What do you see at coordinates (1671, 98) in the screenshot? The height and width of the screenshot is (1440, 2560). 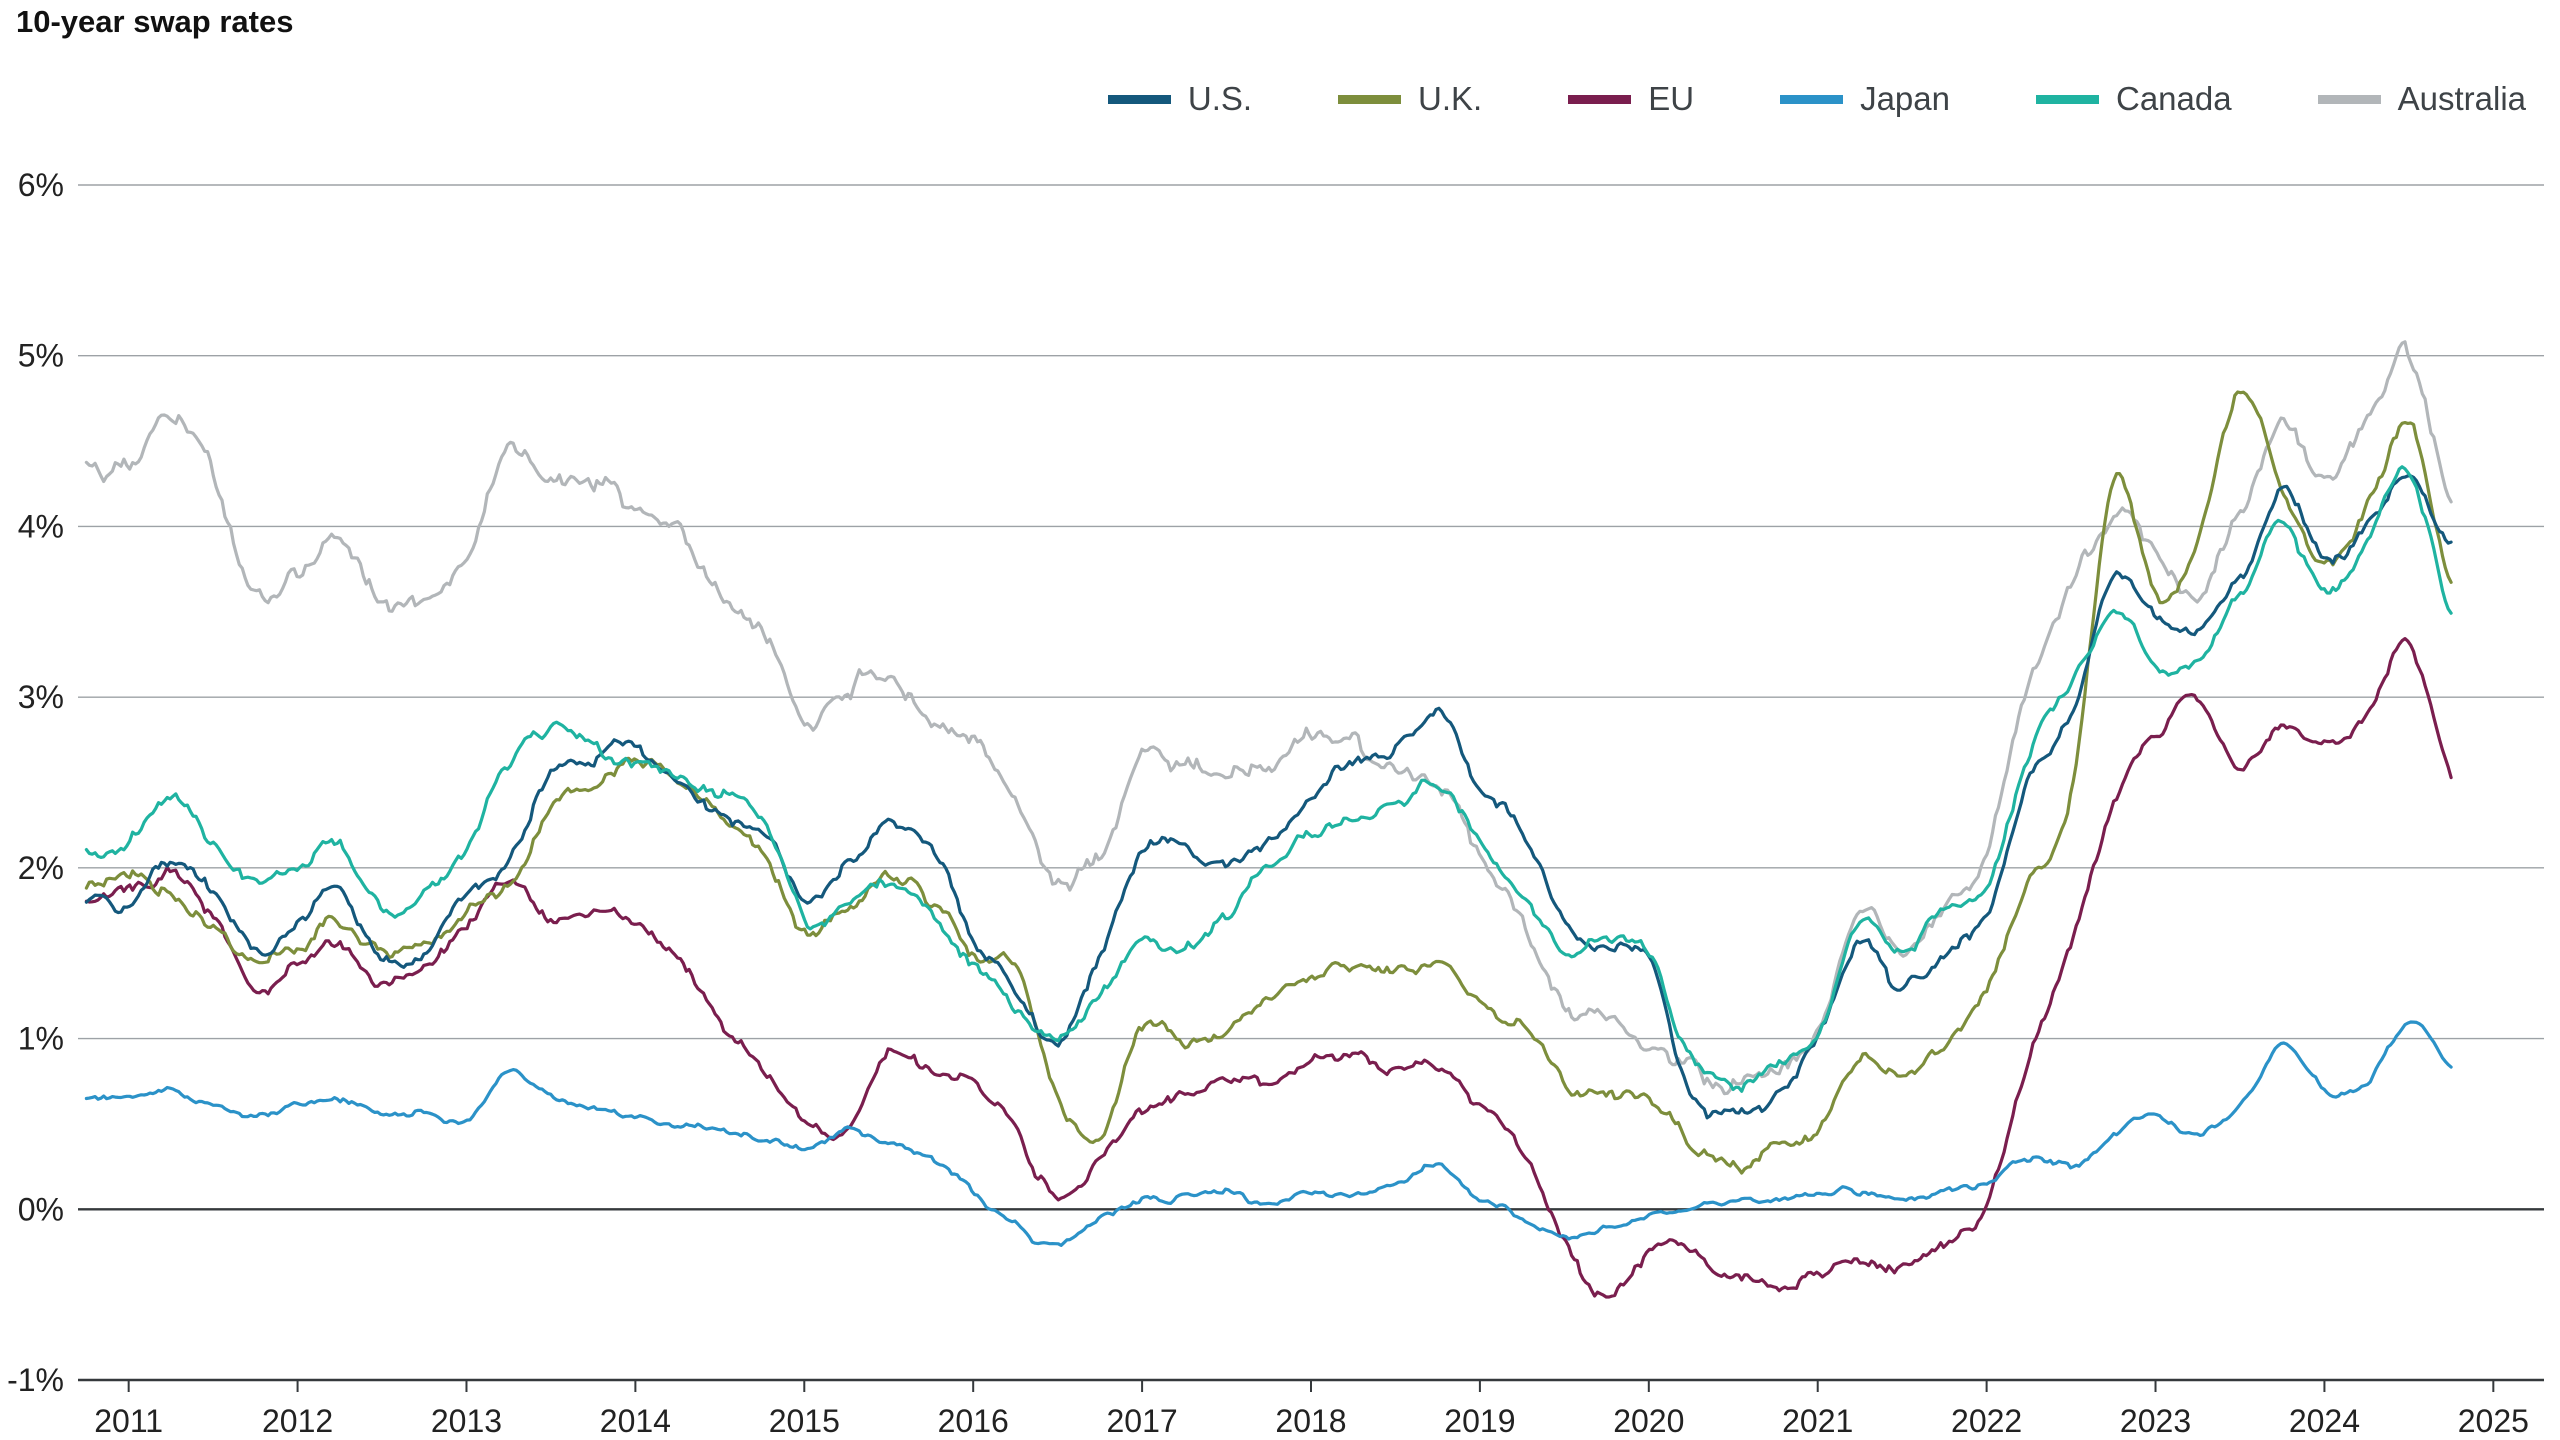 I see `legend-label-eu: EU` at bounding box center [1671, 98].